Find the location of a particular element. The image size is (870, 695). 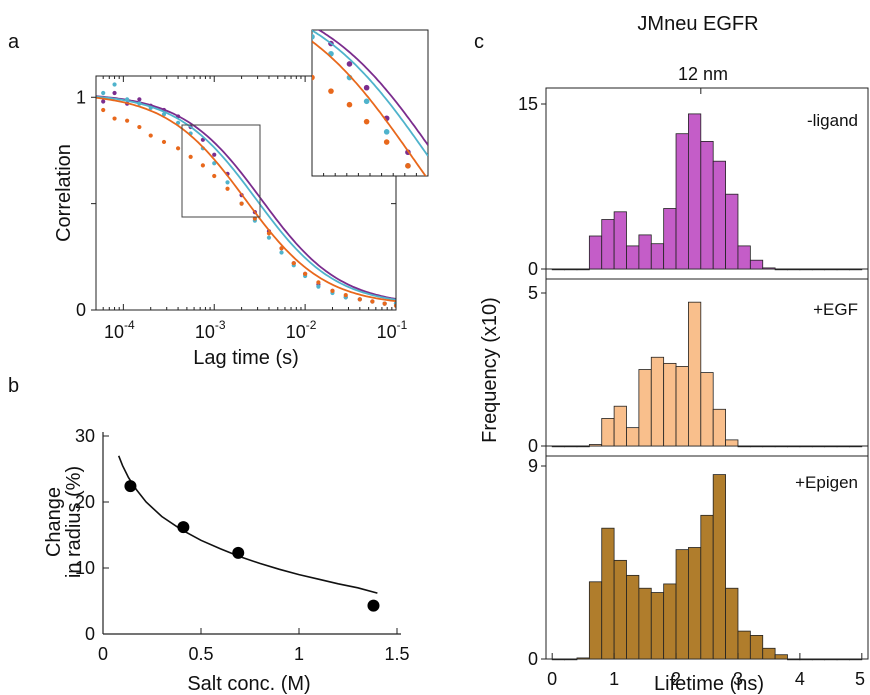

panel-c-xtick-label-5: 5 is located at coordinates (860, 679).